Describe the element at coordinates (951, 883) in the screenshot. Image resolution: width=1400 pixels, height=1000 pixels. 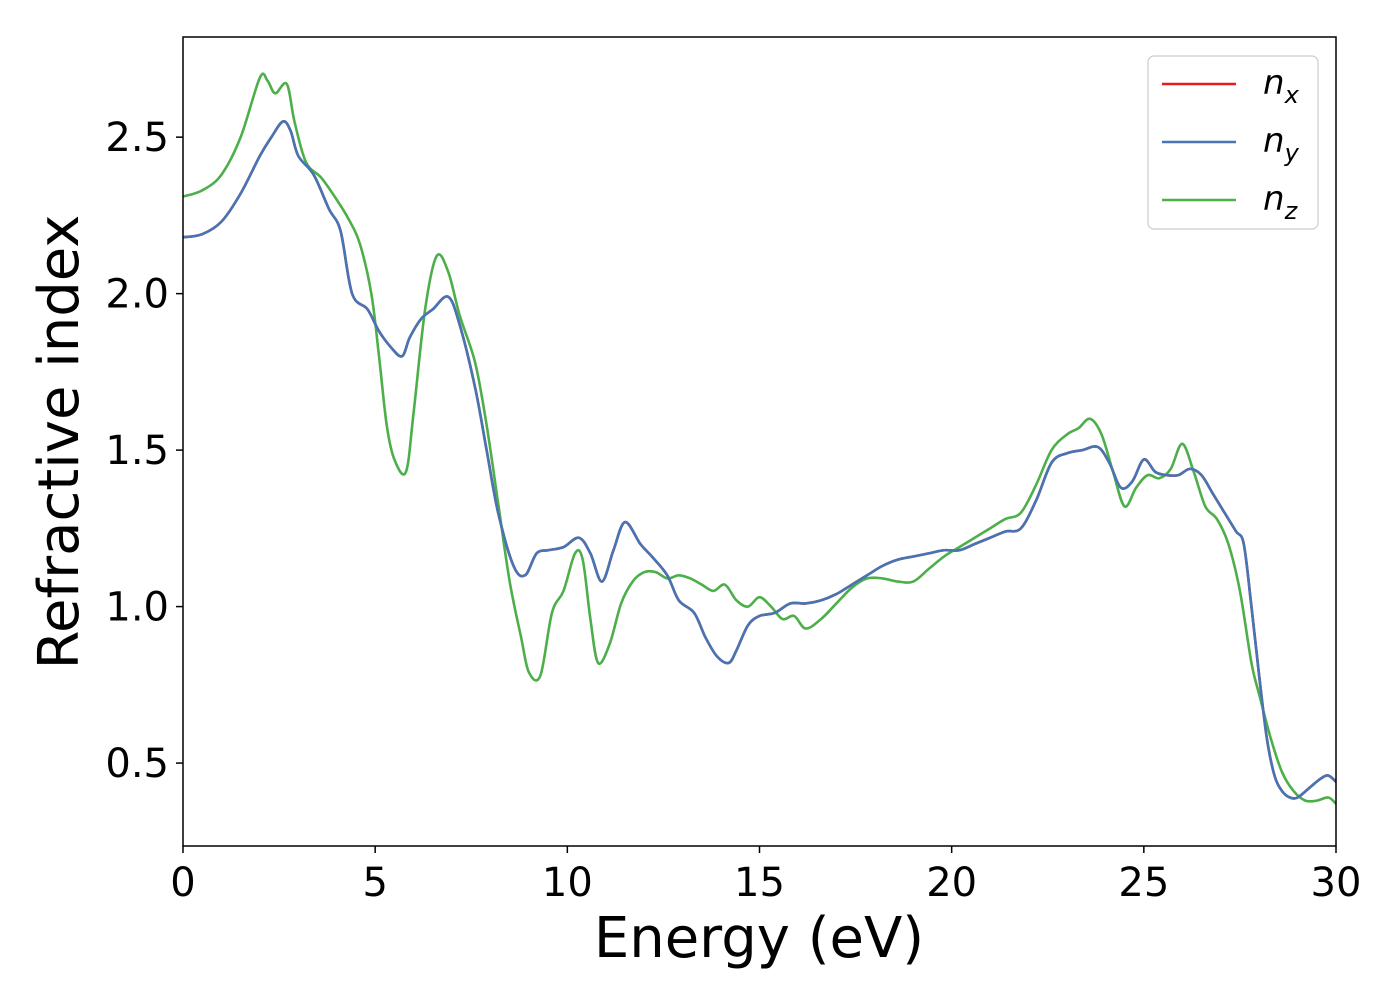
I see `x-tick-label: 20` at that location.